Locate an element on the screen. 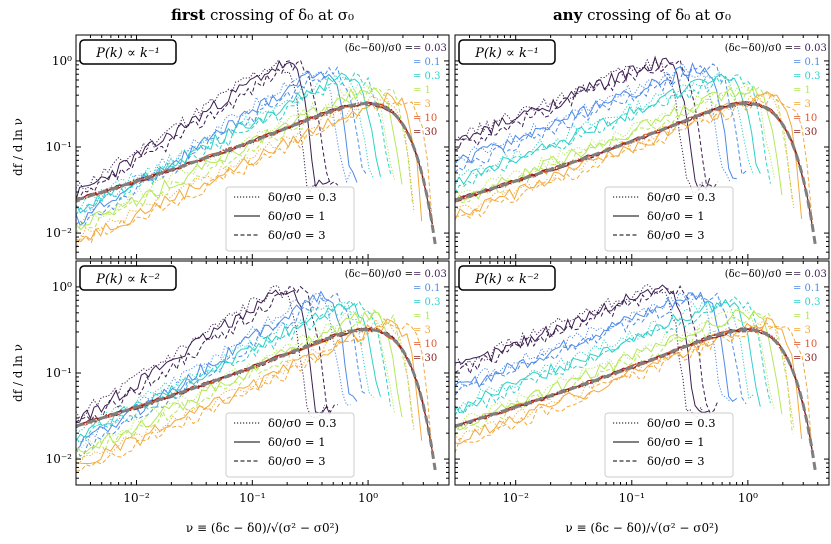 The height and width of the screenshot is (544, 831). y-axis-labels: df / d ln ν df / d ln ν is located at coordinates (18, 260).